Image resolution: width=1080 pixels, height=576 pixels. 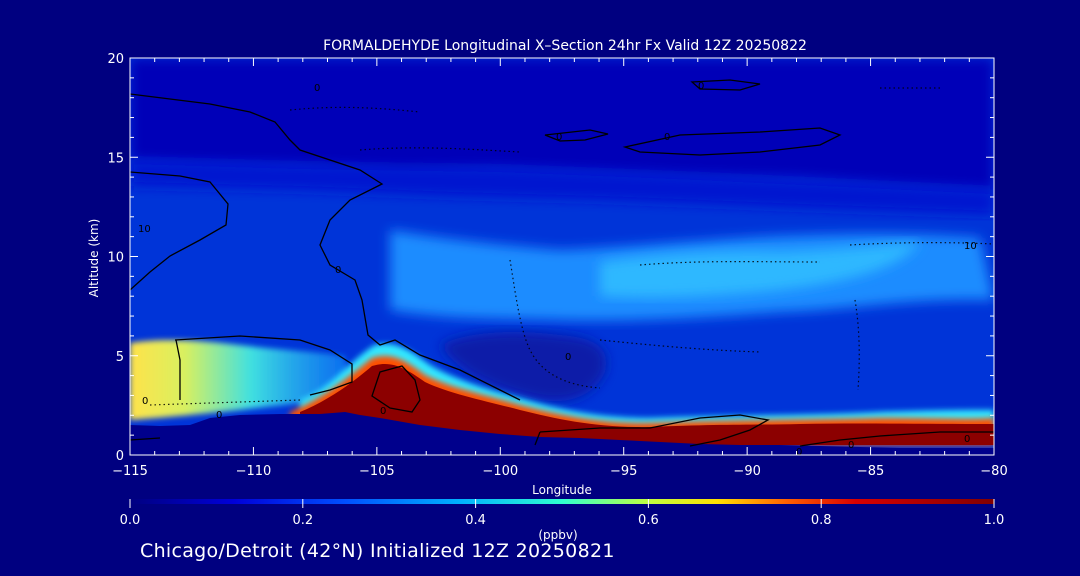 I want to click on colorbar-strip, so click(x=562, y=501).